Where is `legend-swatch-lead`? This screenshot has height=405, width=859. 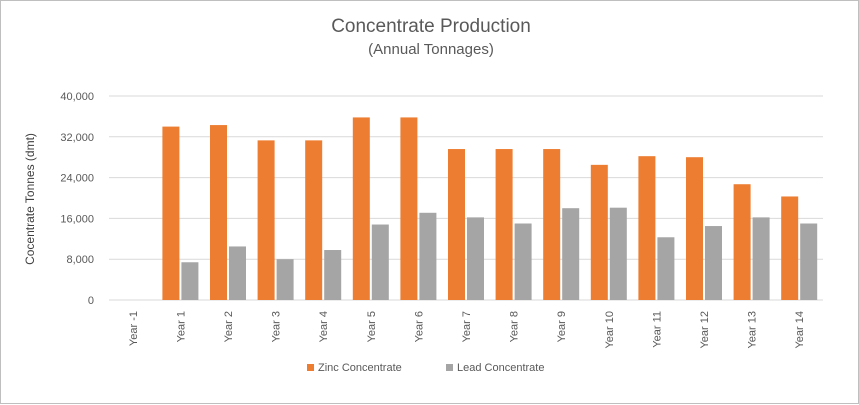
legend-swatch-lead is located at coordinates (449, 367).